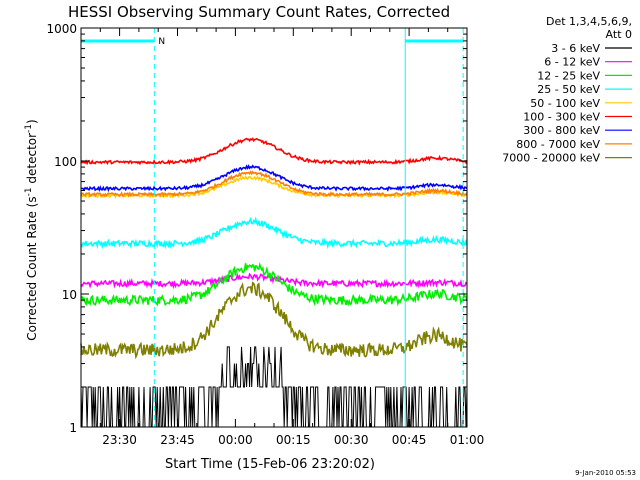  What do you see at coordinates (293, 440) in the screenshot?
I see `x-tick-label: 00:15` at bounding box center [293, 440].